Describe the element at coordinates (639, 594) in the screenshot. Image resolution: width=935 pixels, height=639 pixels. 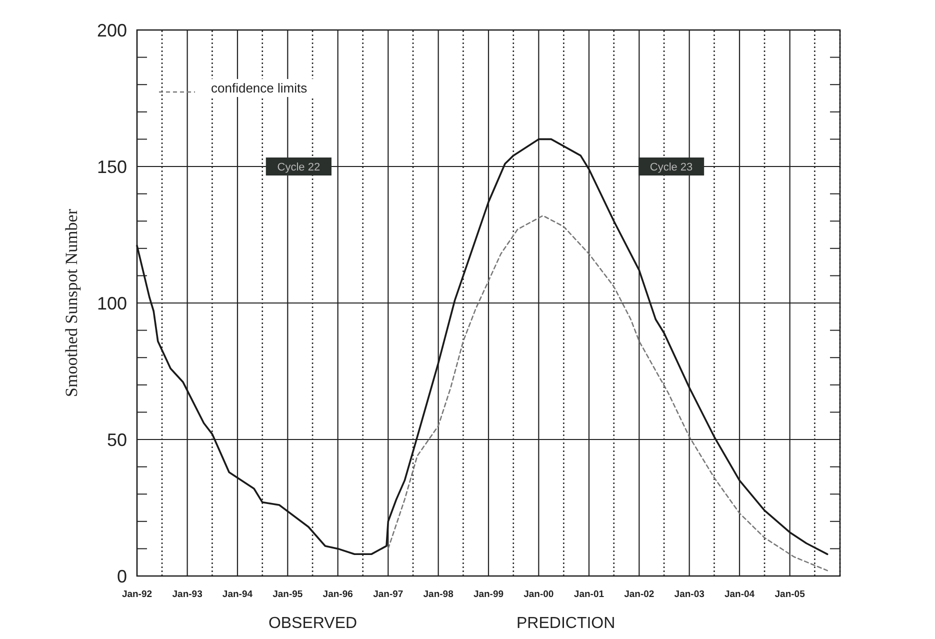
I see `x-tick-label: Jan-02` at that location.